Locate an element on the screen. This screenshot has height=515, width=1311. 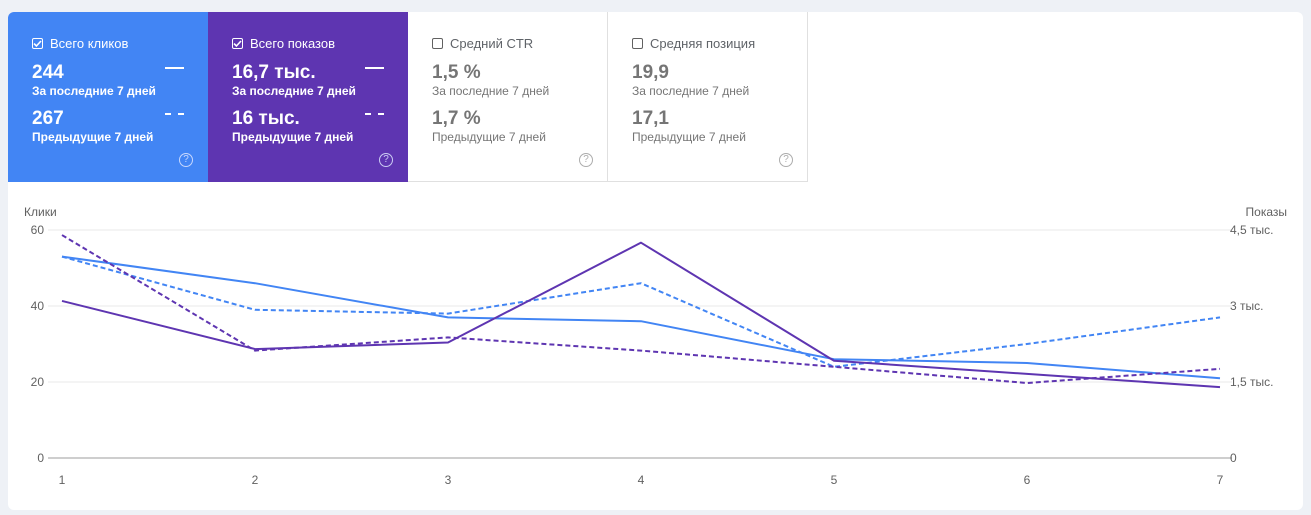
y-tick-right-label: 4,5 тыс. is located at coordinates (1251, 230).